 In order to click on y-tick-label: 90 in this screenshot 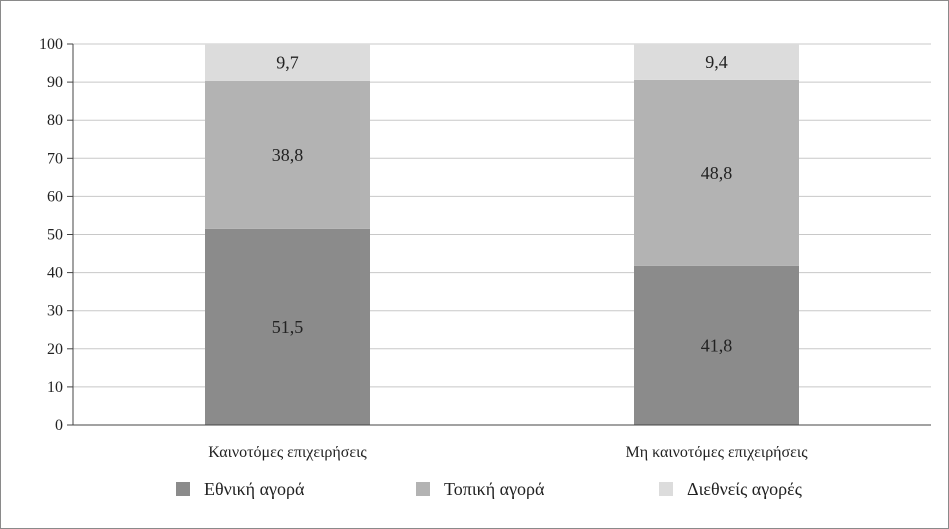, I will do `click(55, 82)`.